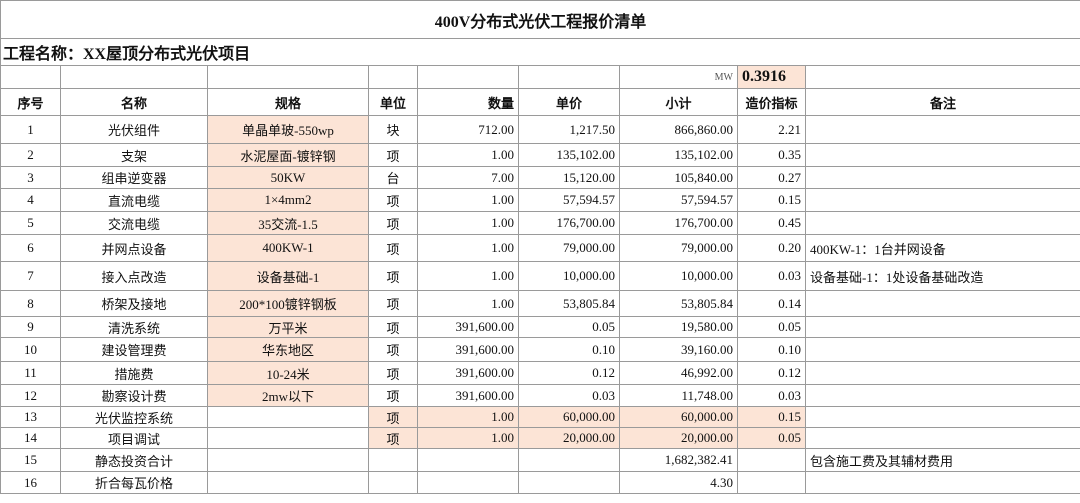 The width and height of the screenshot is (1080, 503). I want to click on cell: 勘察设计费, so click(134, 395).